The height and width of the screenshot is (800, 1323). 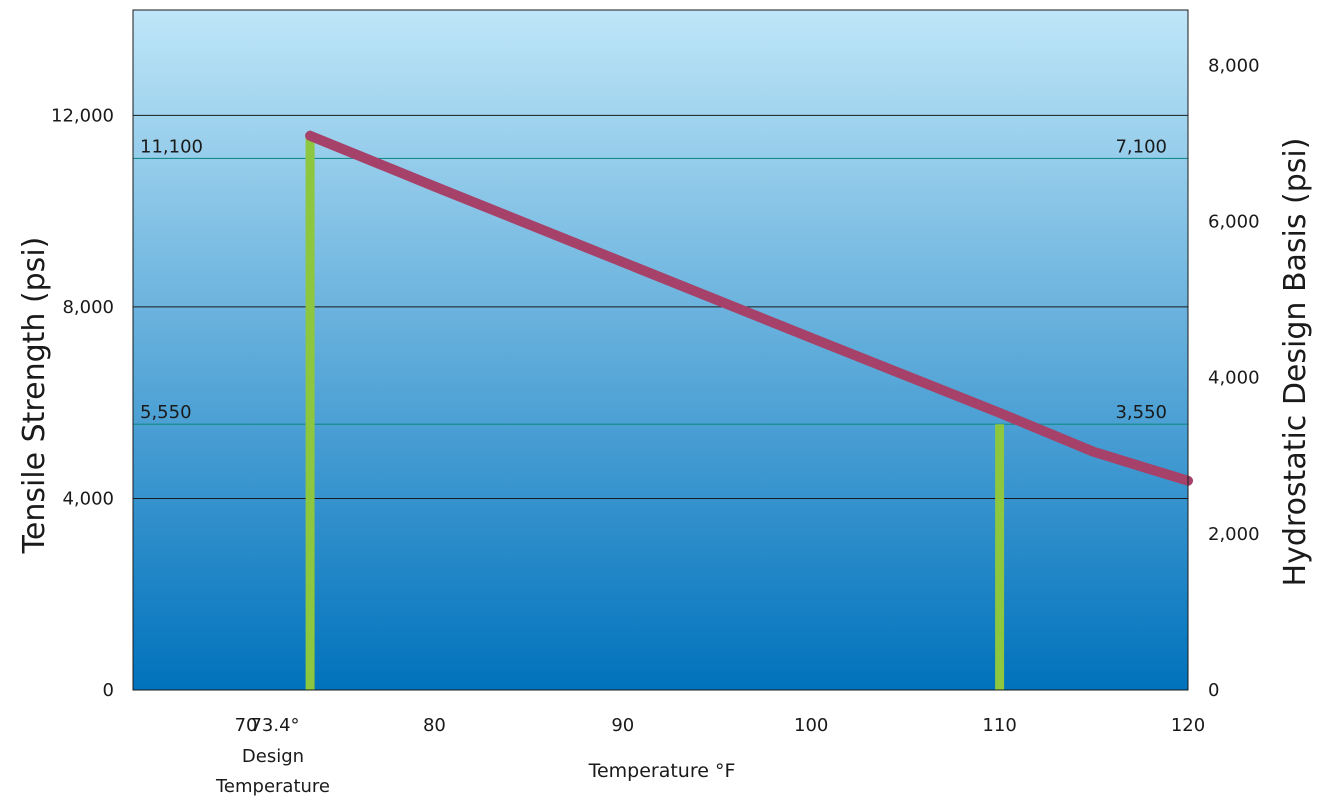 I want to click on reference-right-label: 3,550, so click(x=1141, y=412).